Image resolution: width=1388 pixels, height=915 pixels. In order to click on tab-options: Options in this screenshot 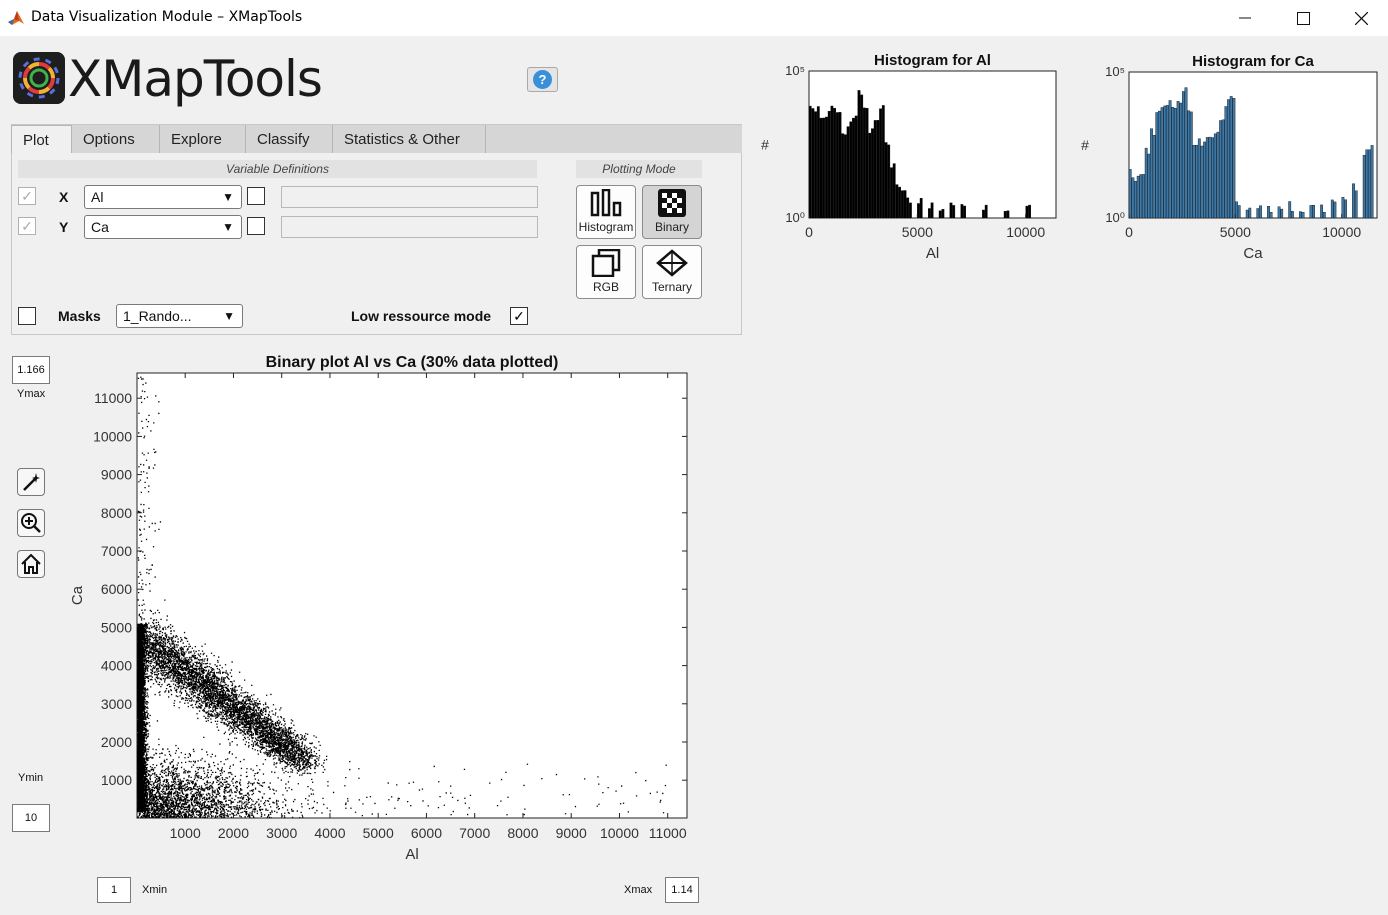, I will do `click(116, 140)`.